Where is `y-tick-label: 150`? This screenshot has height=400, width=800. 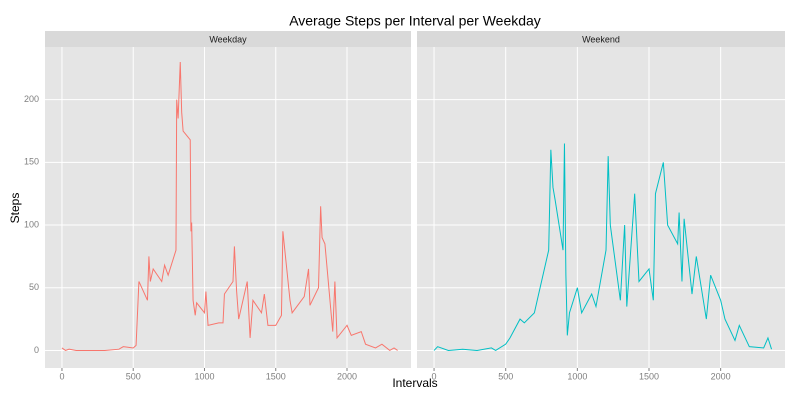 y-tick-label: 150 is located at coordinates (31, 162).